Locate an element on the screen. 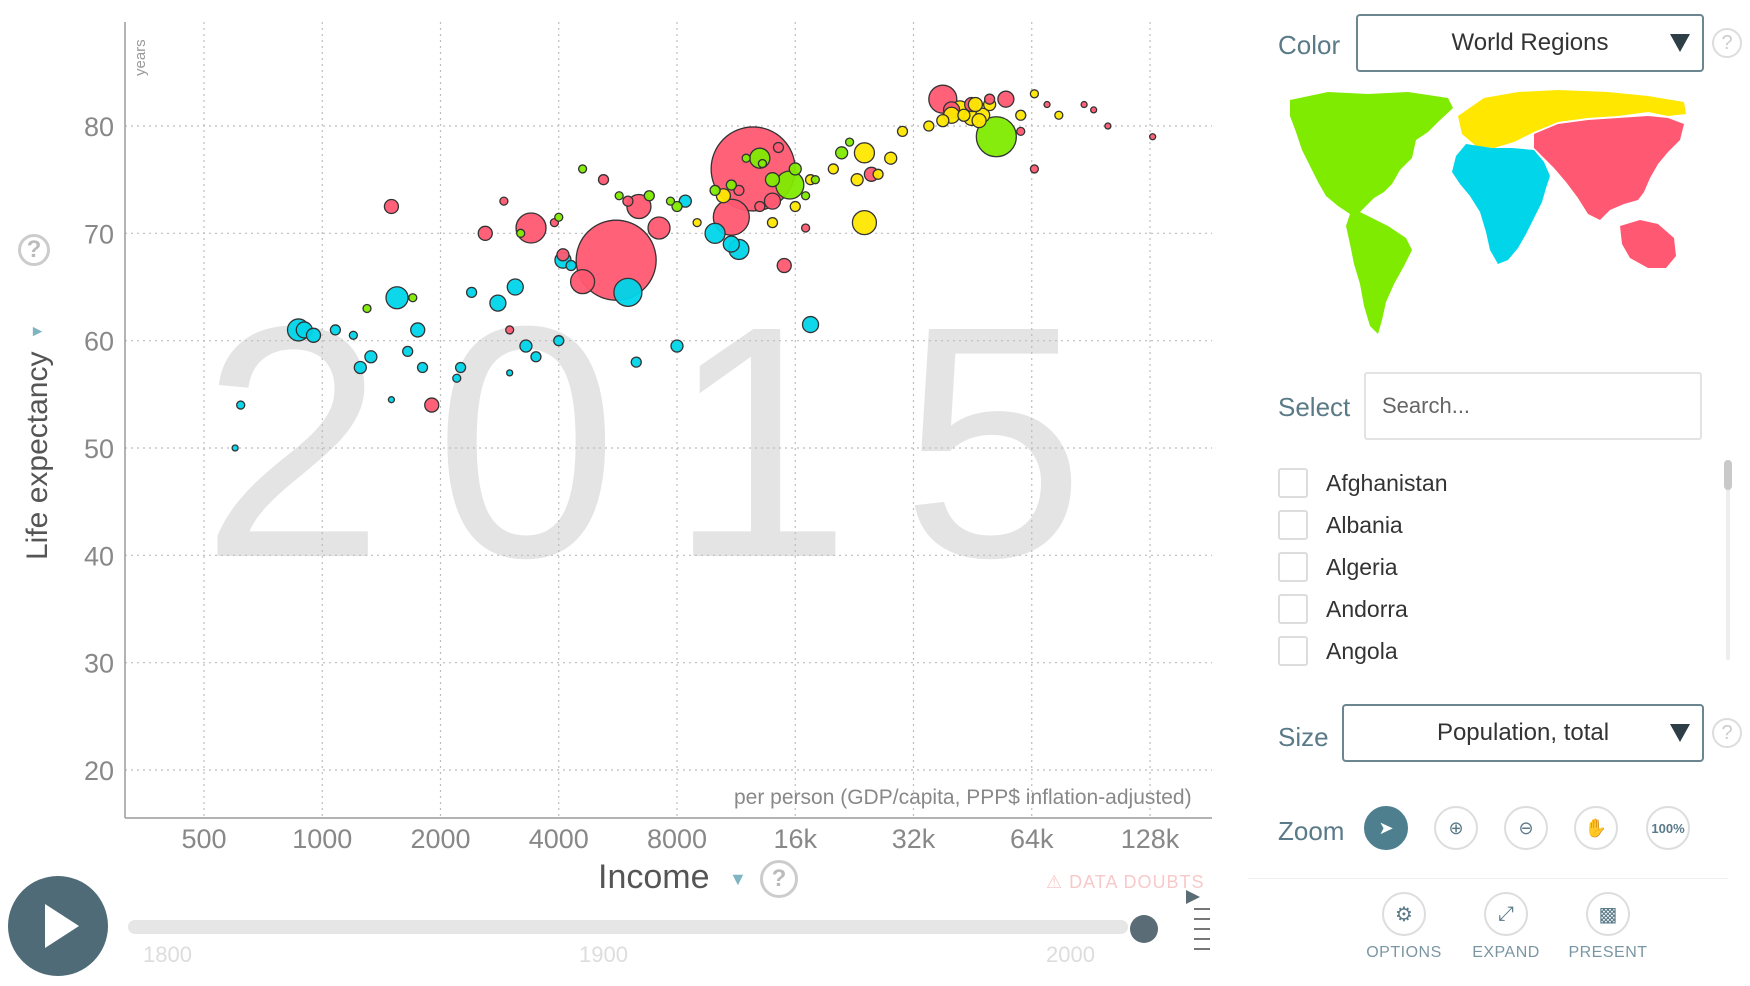 This screenshot has width=1750, height=986. size-help-glyph: ? is located at coordinates (1727, 732).